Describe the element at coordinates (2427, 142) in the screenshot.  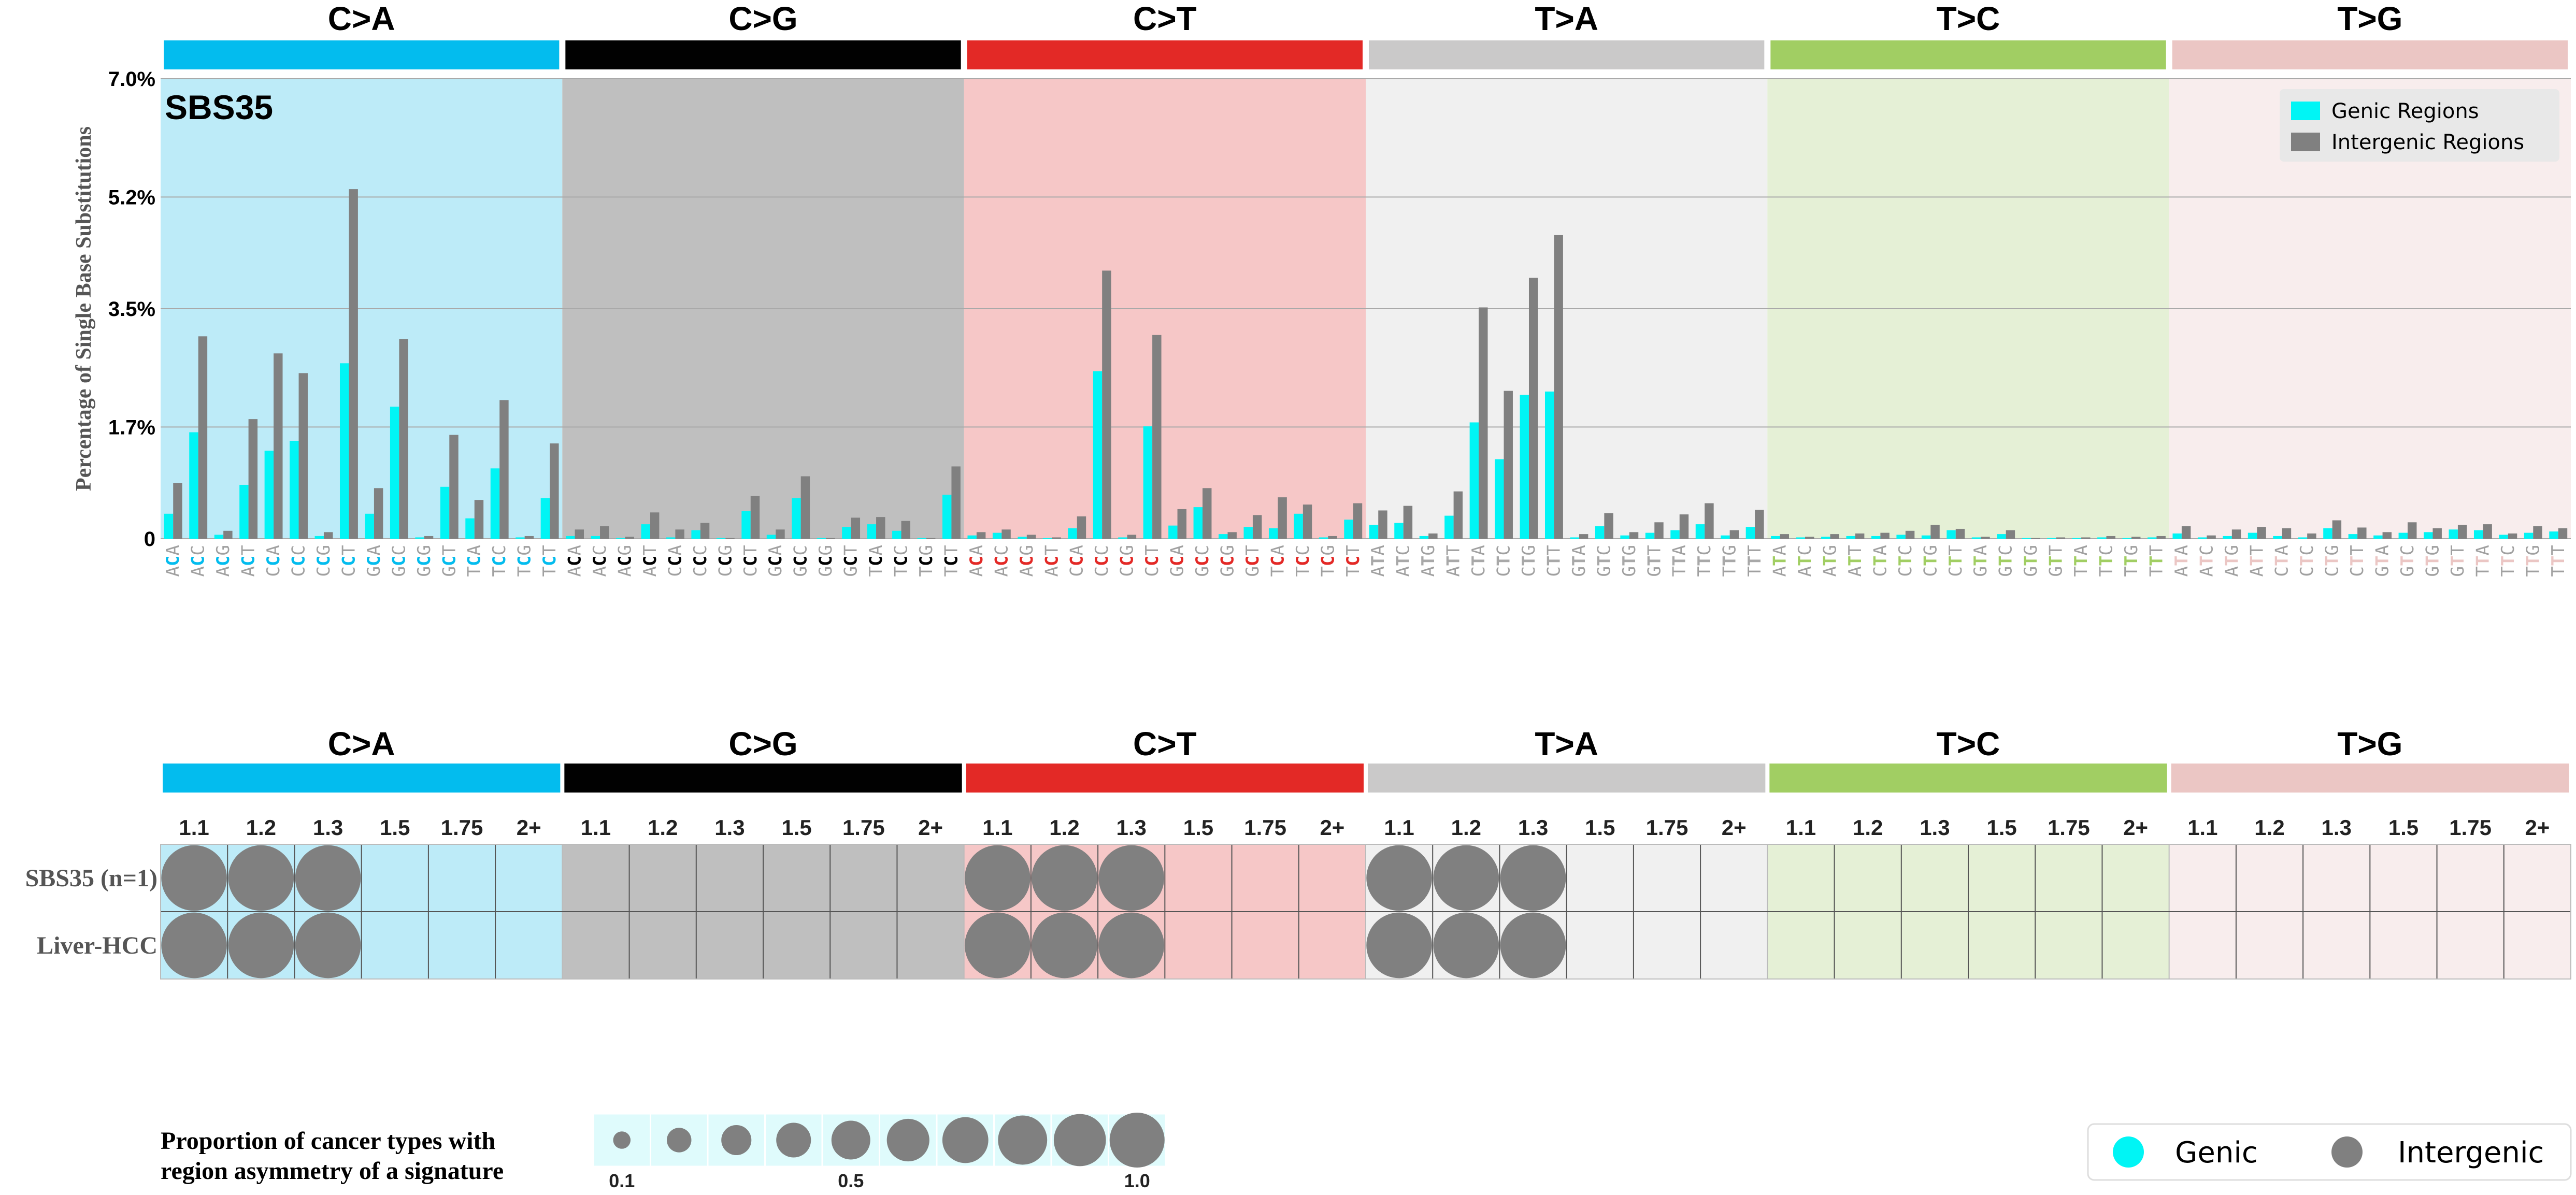
I see `legend-label-intergenic: Intergenic Regions` at that location.